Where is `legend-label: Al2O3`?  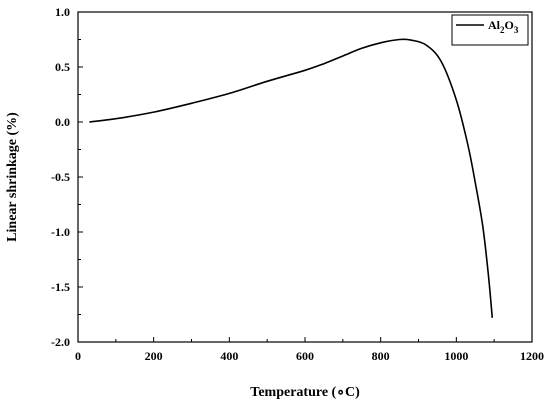
legend-label: Al2O3 is located at coordinates (503, 26).